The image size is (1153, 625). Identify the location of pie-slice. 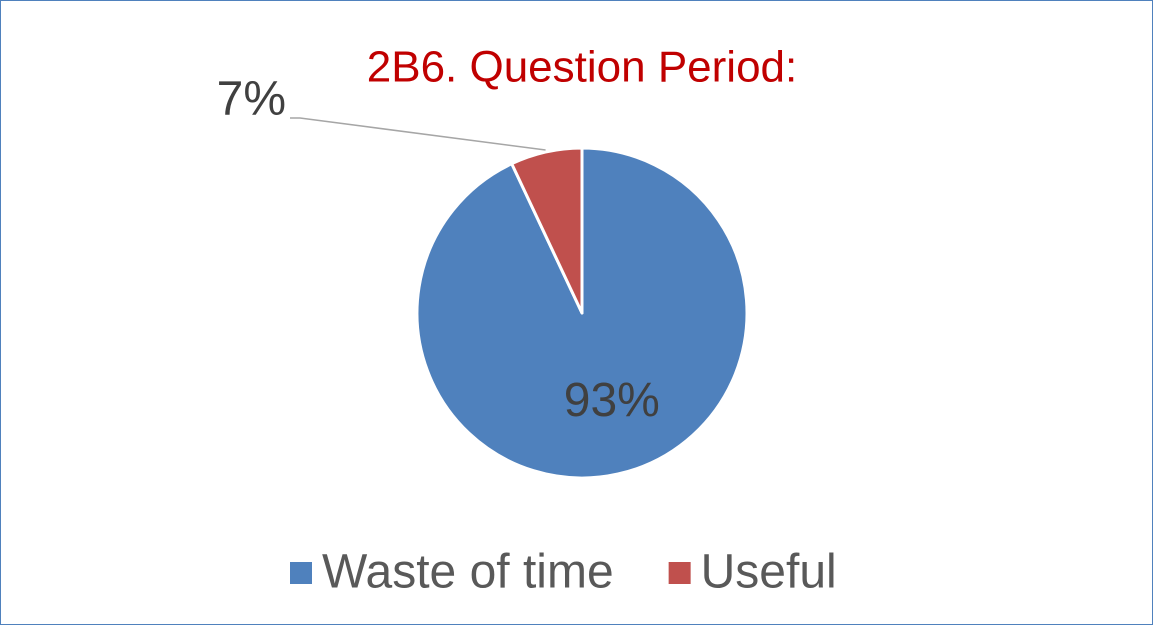
(547, 230).